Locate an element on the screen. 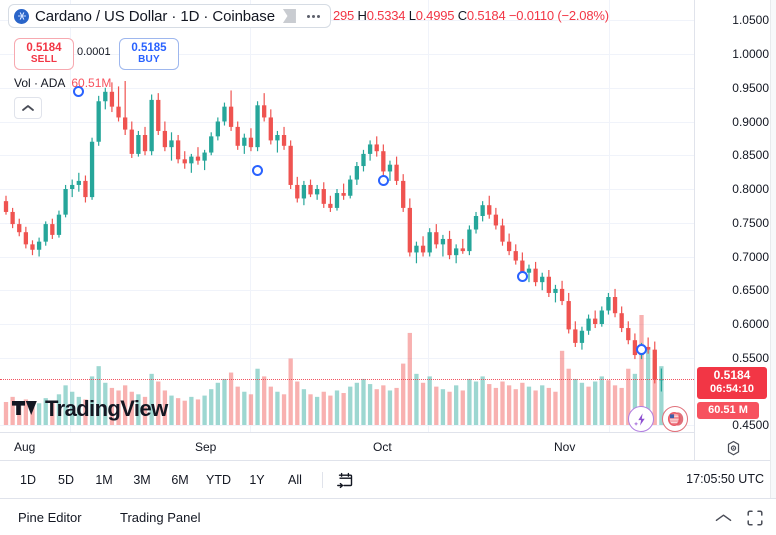 Image resolution: width=776 pixels, height=535 pixels. gridline-h is located at coordinates (347, 156).